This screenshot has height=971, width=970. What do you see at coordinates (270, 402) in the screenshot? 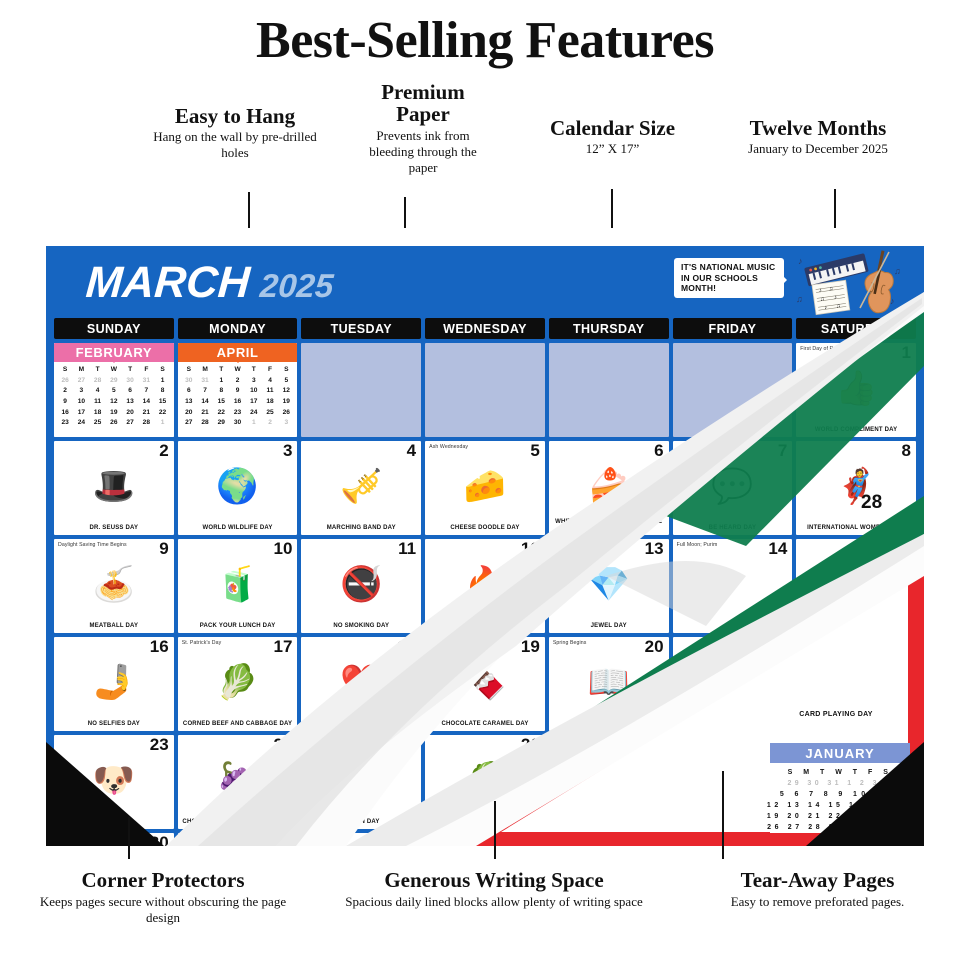
I see `mini-day: 18` at bounding box center [270, 402].